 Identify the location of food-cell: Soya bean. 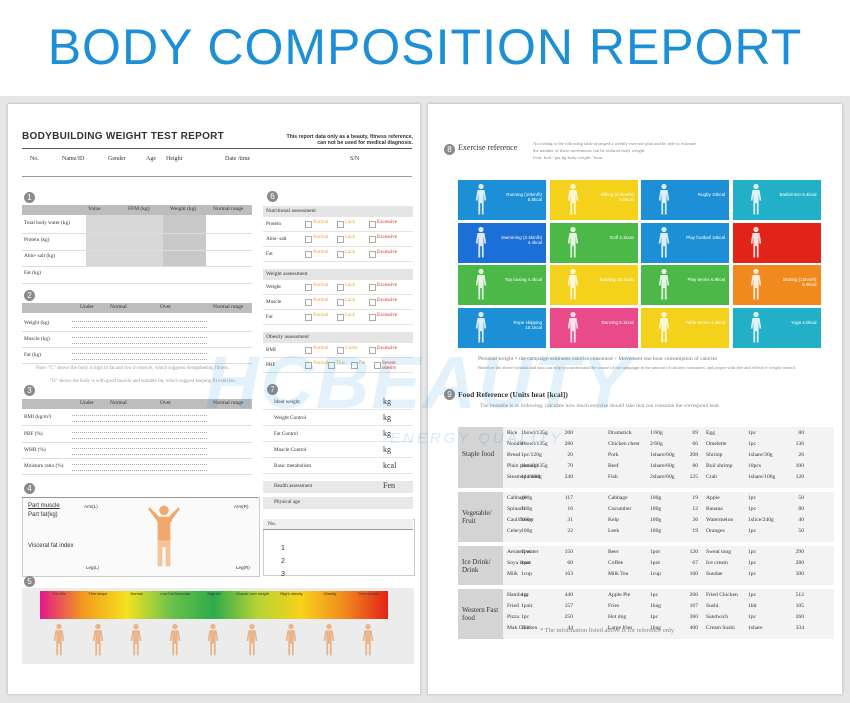
(519, 563).